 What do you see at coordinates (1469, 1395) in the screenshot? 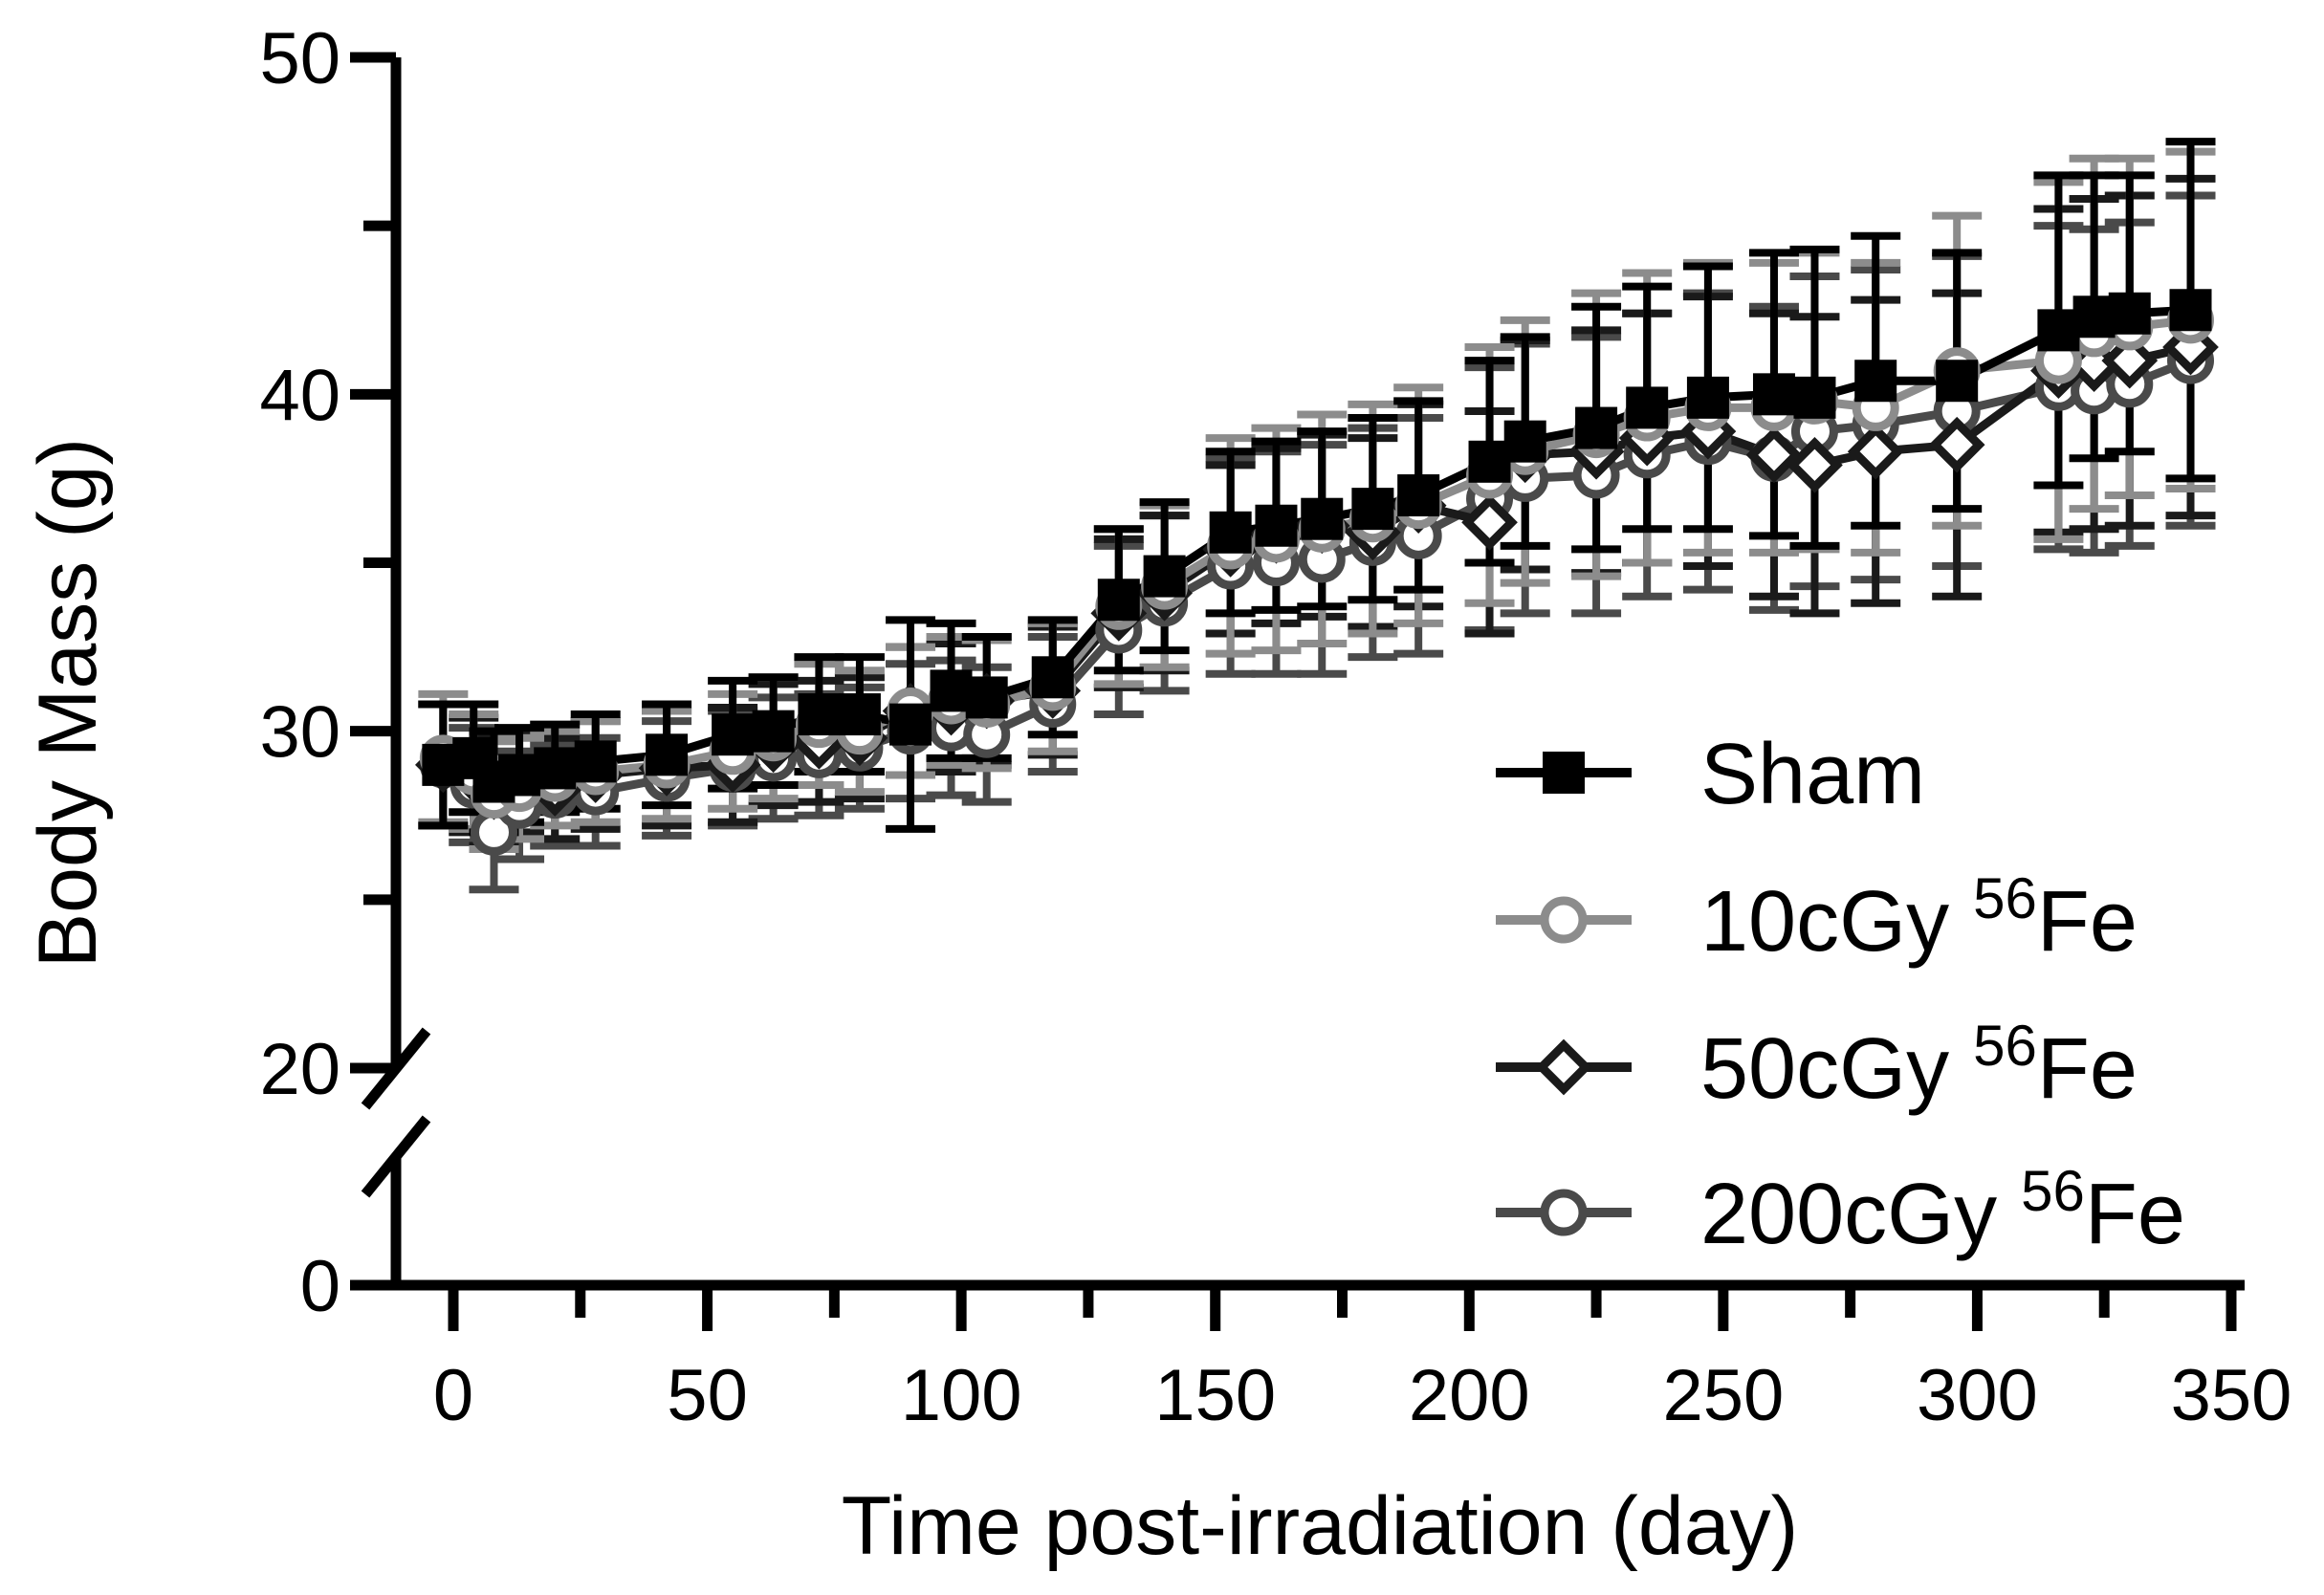
I see `x-tick-label-200: 200` at bounding box center [1469, 1395].